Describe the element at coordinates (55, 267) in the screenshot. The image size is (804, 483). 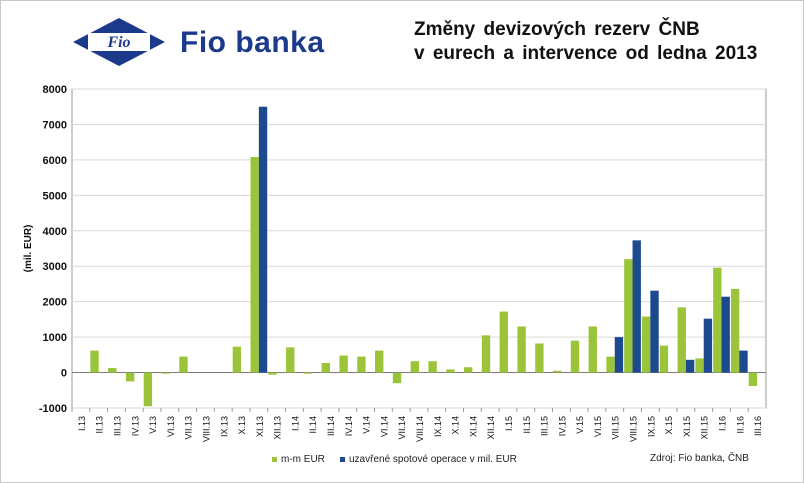
I see `y-tick-label: 3000` at that location.